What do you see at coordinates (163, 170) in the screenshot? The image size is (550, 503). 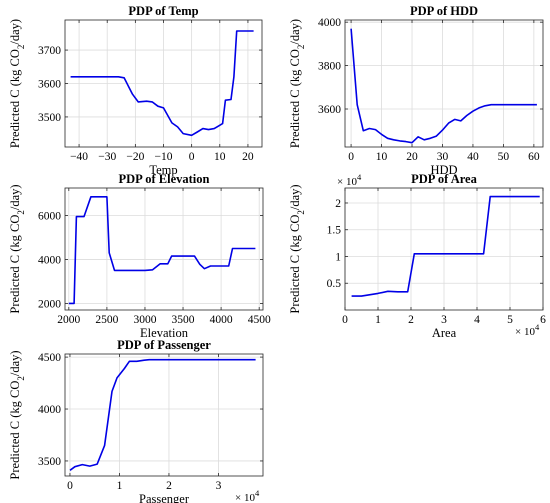 I see `x-axis-label: Temp` at bounding box center [163, 170].